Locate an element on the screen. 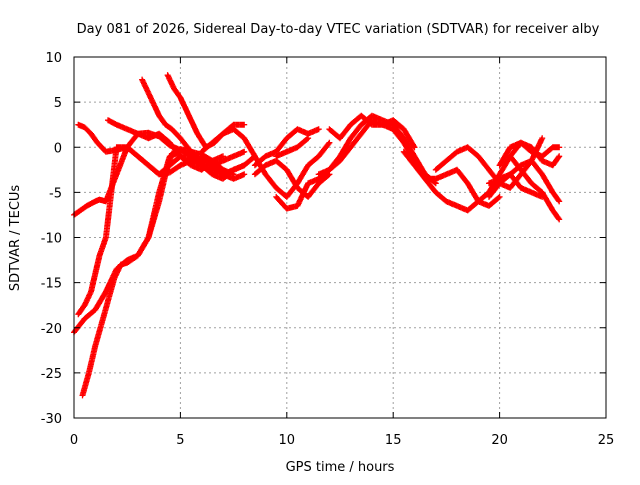  x-tick-label: 10 is located at coordinates (287, 440).